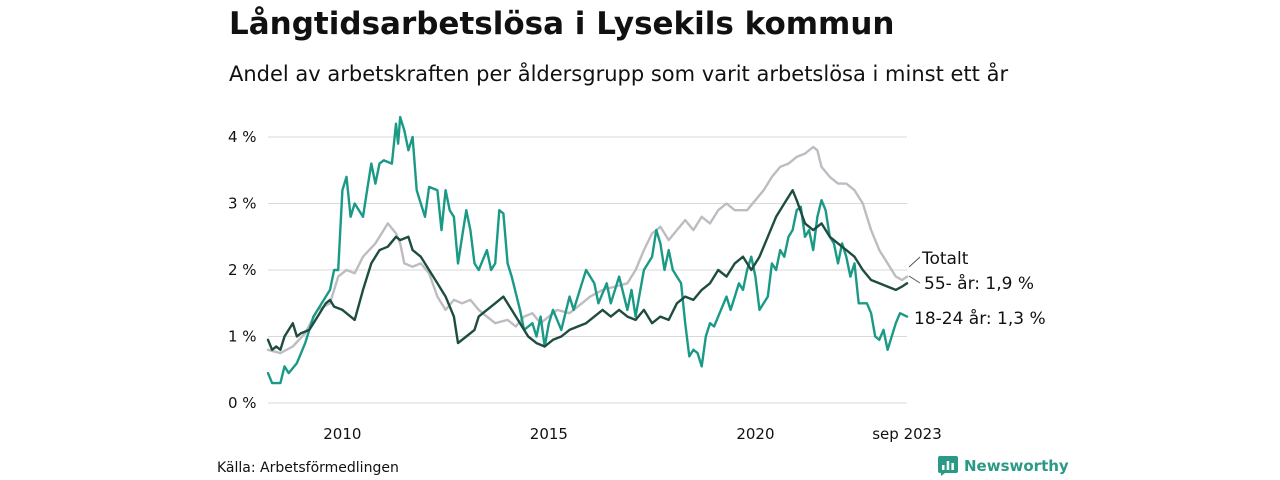  Describe the element at coordinates (242, 337) in the screenshot. I see `y-tick-label: 1 %` at that location.